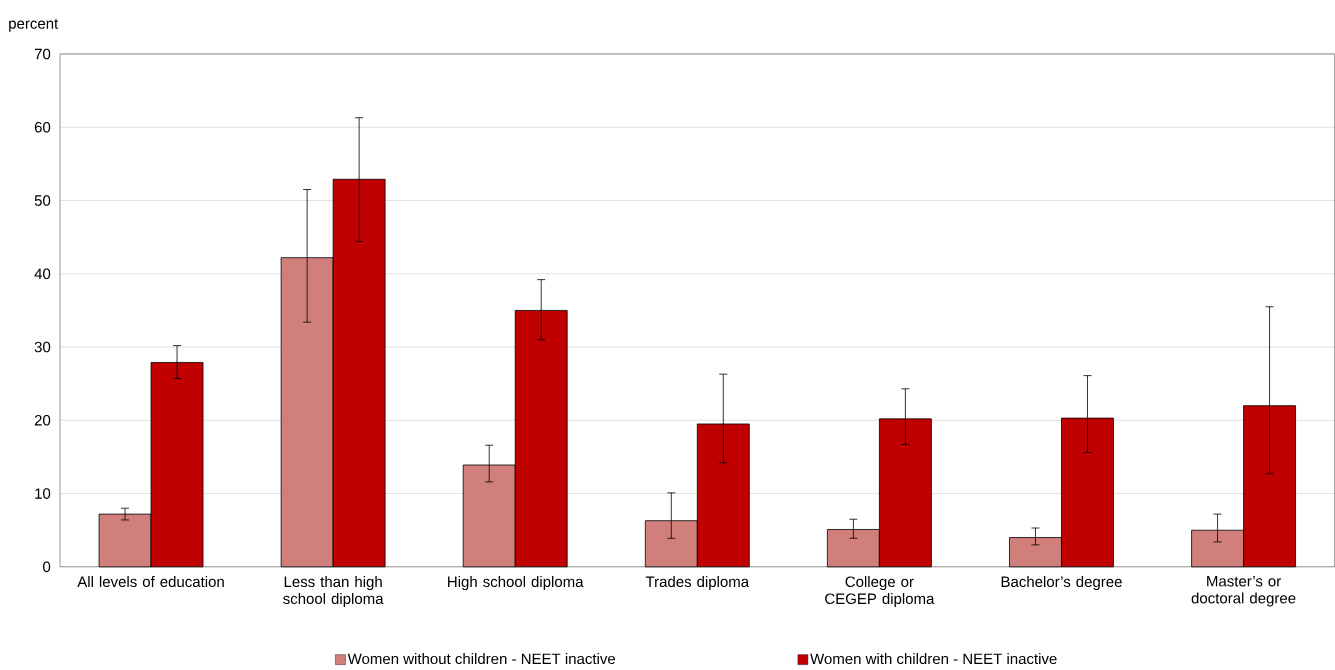 Image resolution: width=1335 pixels, height=670 pixels. What do you see at coordinates (933, 658) in the screenshot?
I see `legend-label: Women with children - NEET inactive` at bounding box center [933, 658].